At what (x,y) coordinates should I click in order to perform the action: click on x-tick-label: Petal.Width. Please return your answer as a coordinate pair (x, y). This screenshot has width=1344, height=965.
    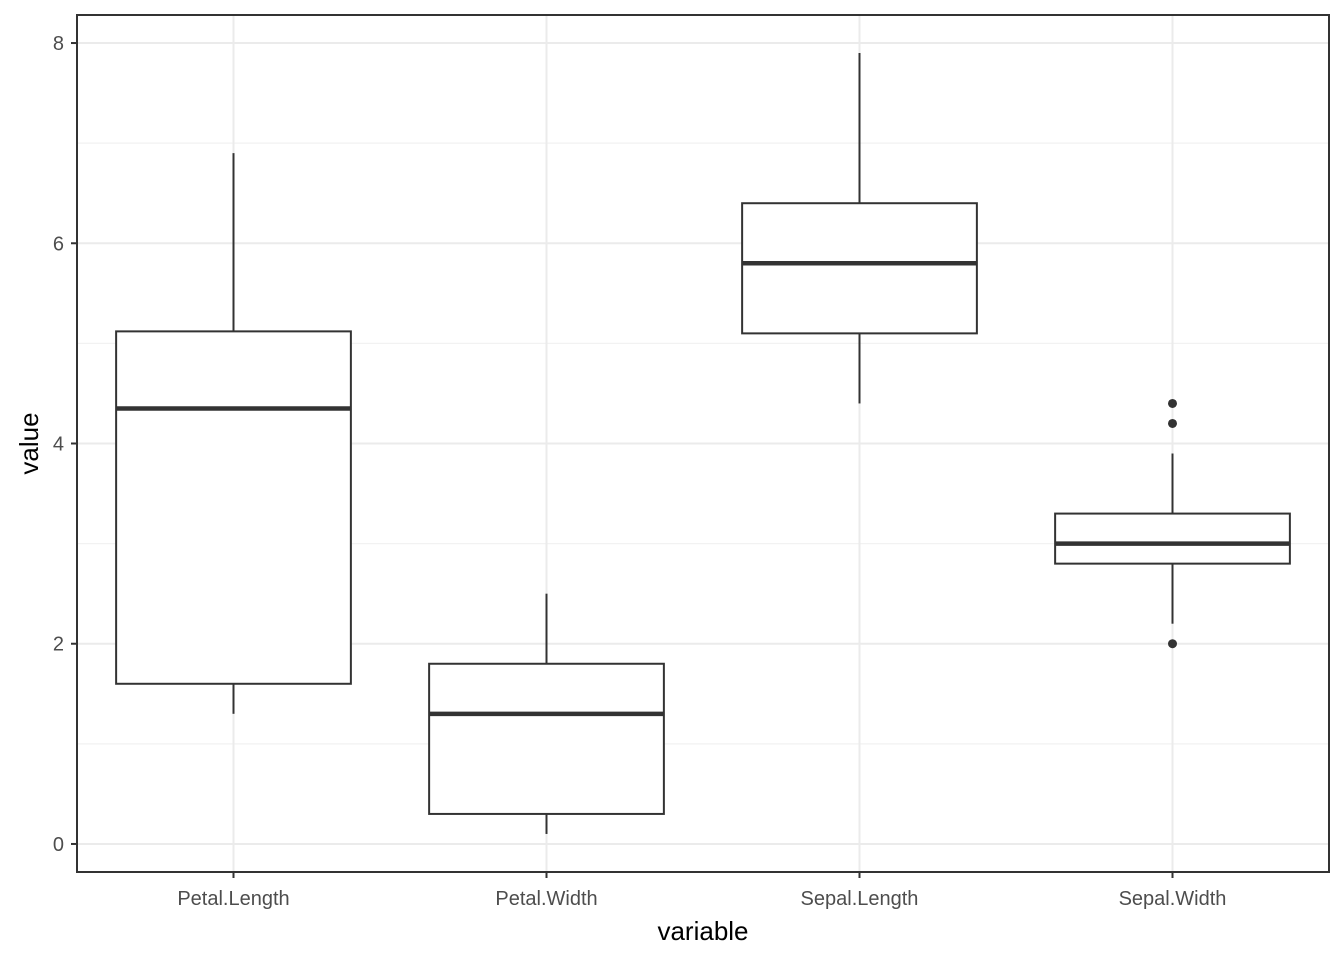
    Looking at the image, I should click on (546, 899).